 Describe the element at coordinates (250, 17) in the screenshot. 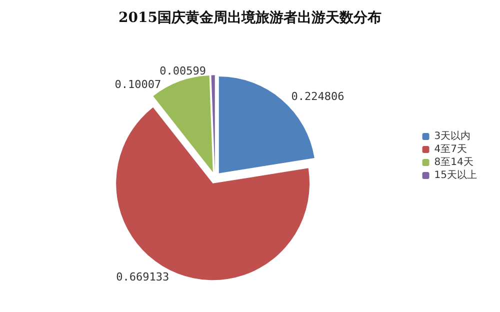

I see `chart-title: 2015国庆黄金周出境旅游者出游天数分布` at that location.